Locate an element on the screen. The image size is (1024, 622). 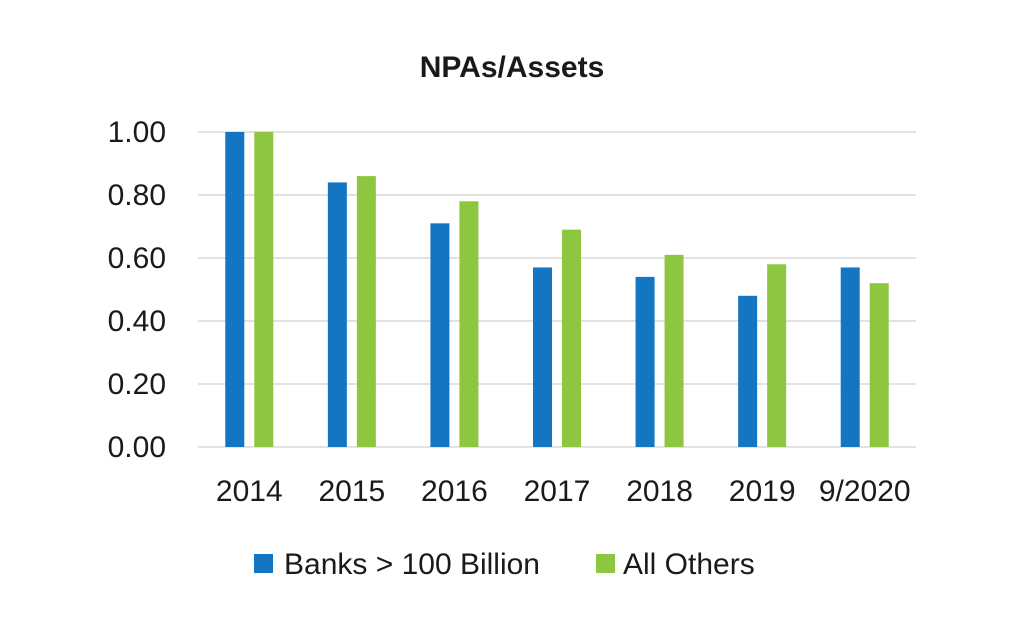
y-tick-label: 0.80 is located at coordinates (137, 195).